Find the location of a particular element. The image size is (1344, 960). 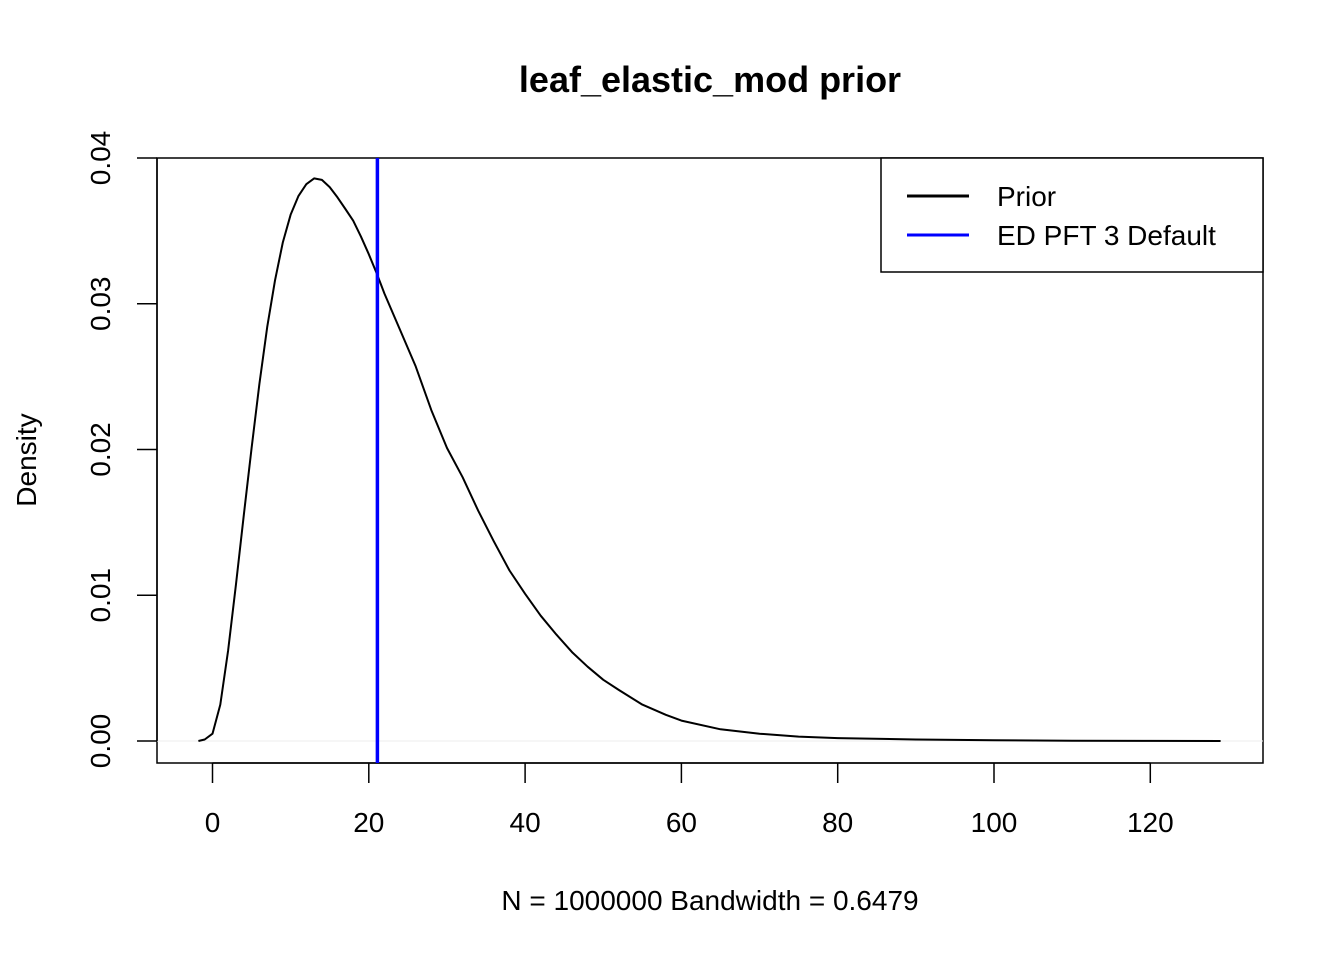

legend: Prior ED PFT 3 Default is located at coordinates (1072, 215).